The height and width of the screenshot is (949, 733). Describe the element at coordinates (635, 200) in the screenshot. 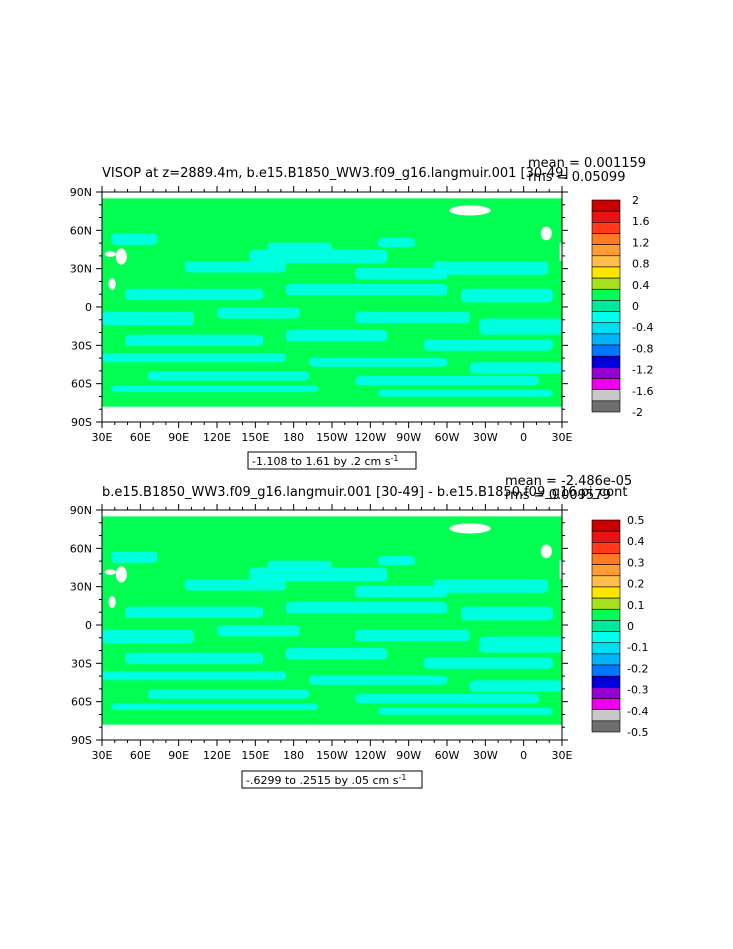

I see `colorbar-label: 2` at that location.